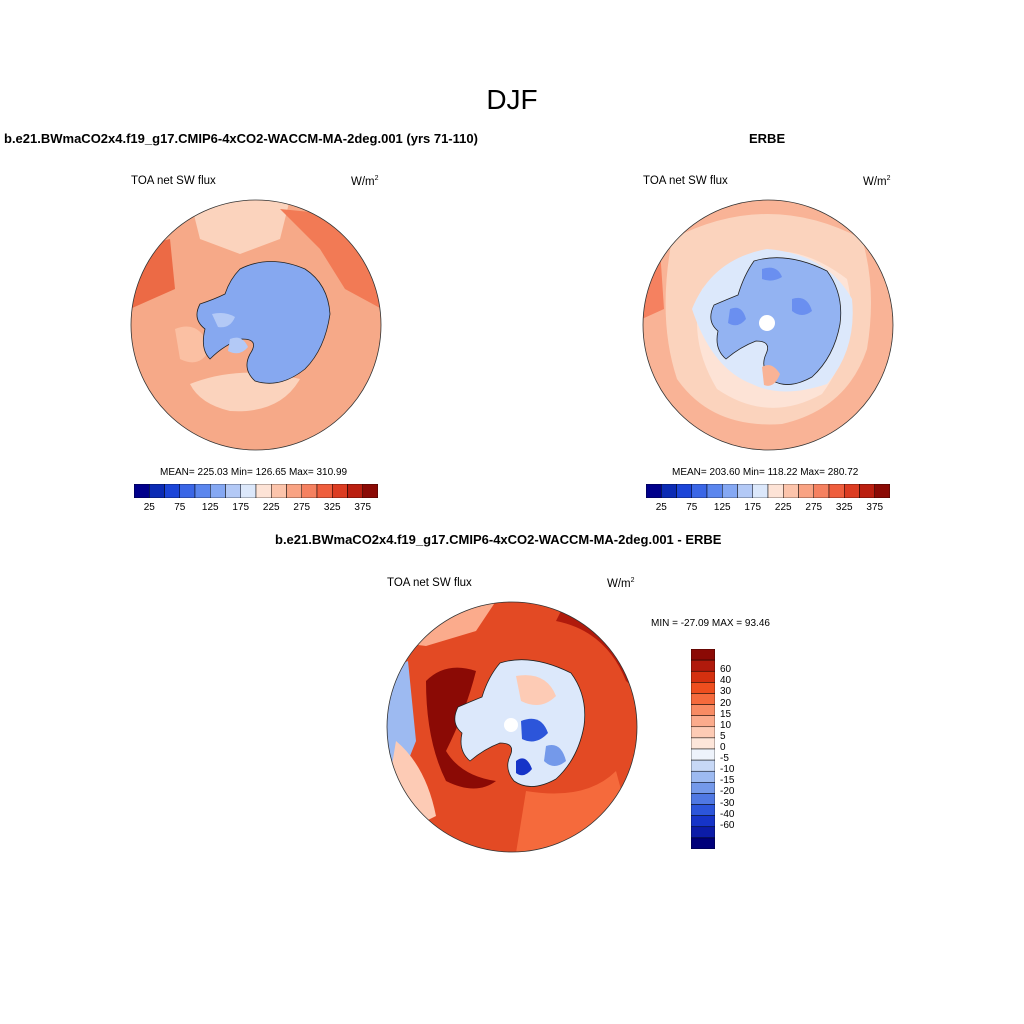 The height and width of the screenshot is (1024, 1024). What do you see at coordinates (685, 181) in the screenshot?
I see `panel-obs-variable-label: TOA net SW flux` at bounding box center [685, 181].